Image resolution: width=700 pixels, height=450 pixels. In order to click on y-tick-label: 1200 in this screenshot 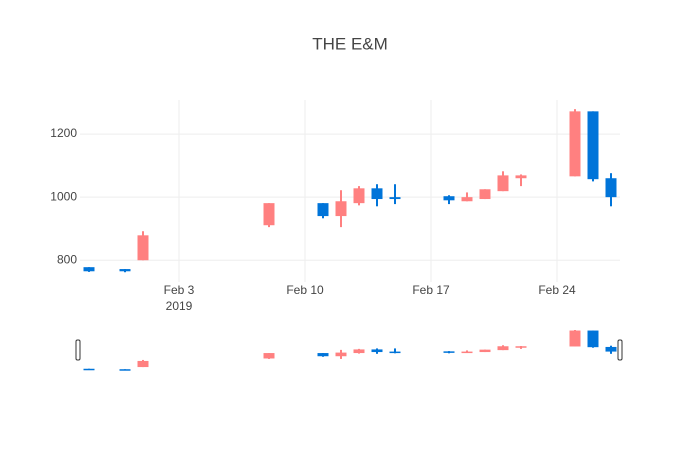, I will do `click(63, 133)`.